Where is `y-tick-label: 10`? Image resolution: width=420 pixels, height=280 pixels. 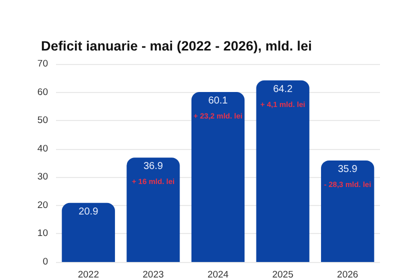
y-tick-label: 10 is located at coordinates (42, 234).